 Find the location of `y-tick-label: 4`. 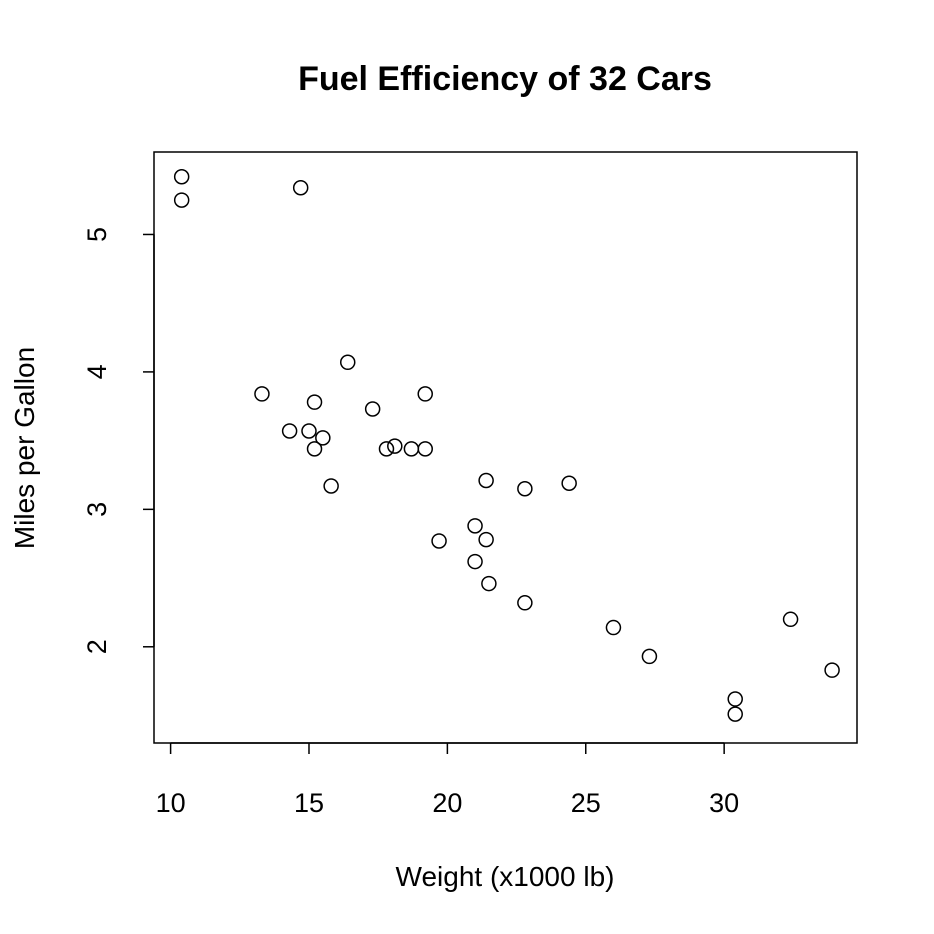

y-tick-label: 4 is located at coordinates (97, 371).